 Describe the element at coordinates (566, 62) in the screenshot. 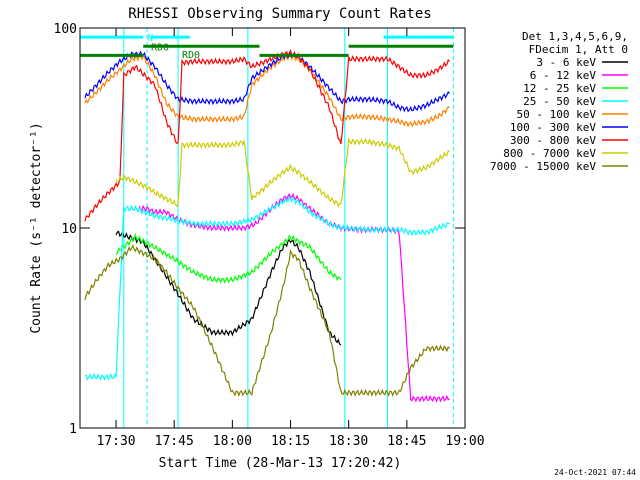

I see `legend-entry-label: 3 - 6 keV` at that location.